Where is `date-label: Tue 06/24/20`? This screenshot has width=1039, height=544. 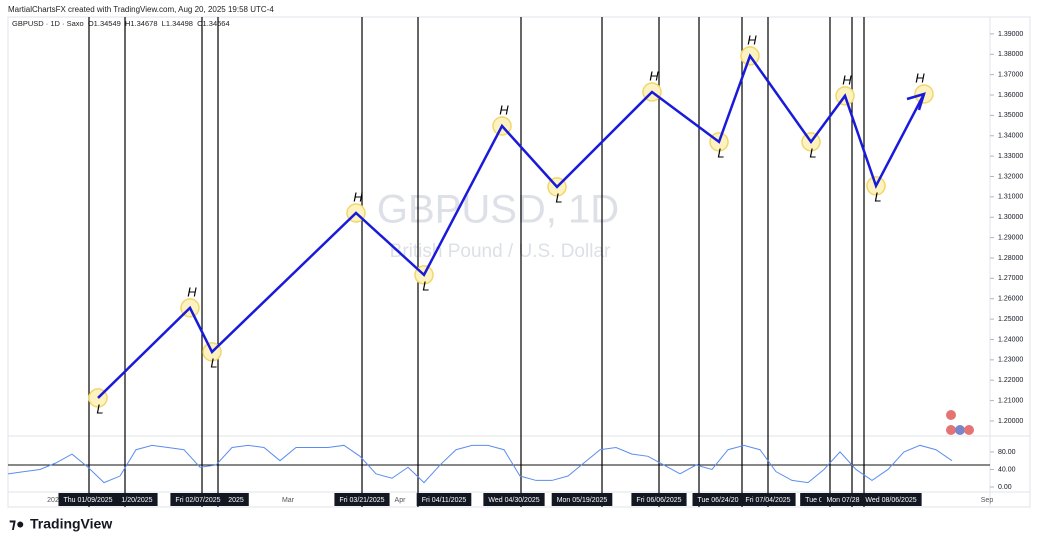
date-label: Tue 06/24/20 is located at coordinates (718, 500).